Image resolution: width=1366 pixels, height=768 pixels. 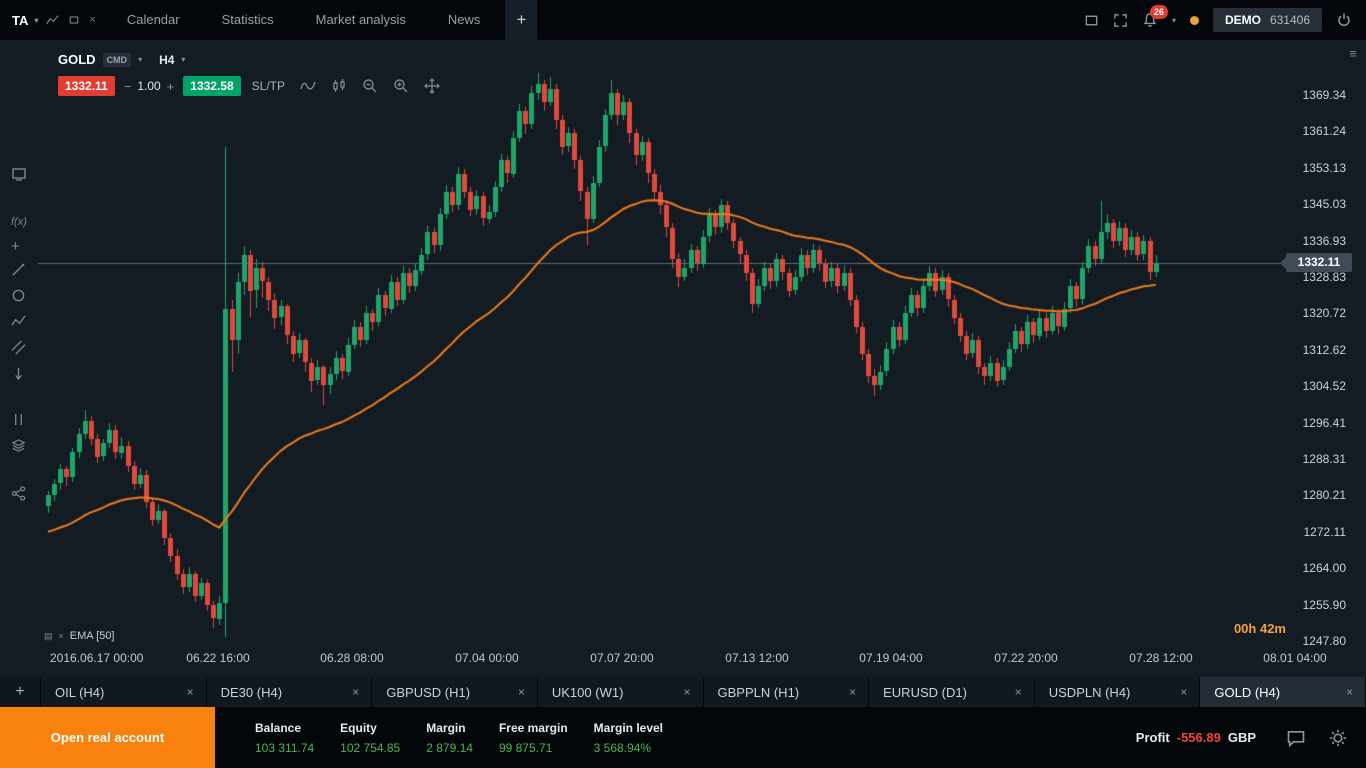 I want to click on add-workspace-button: +, so click(x=521, y=20).